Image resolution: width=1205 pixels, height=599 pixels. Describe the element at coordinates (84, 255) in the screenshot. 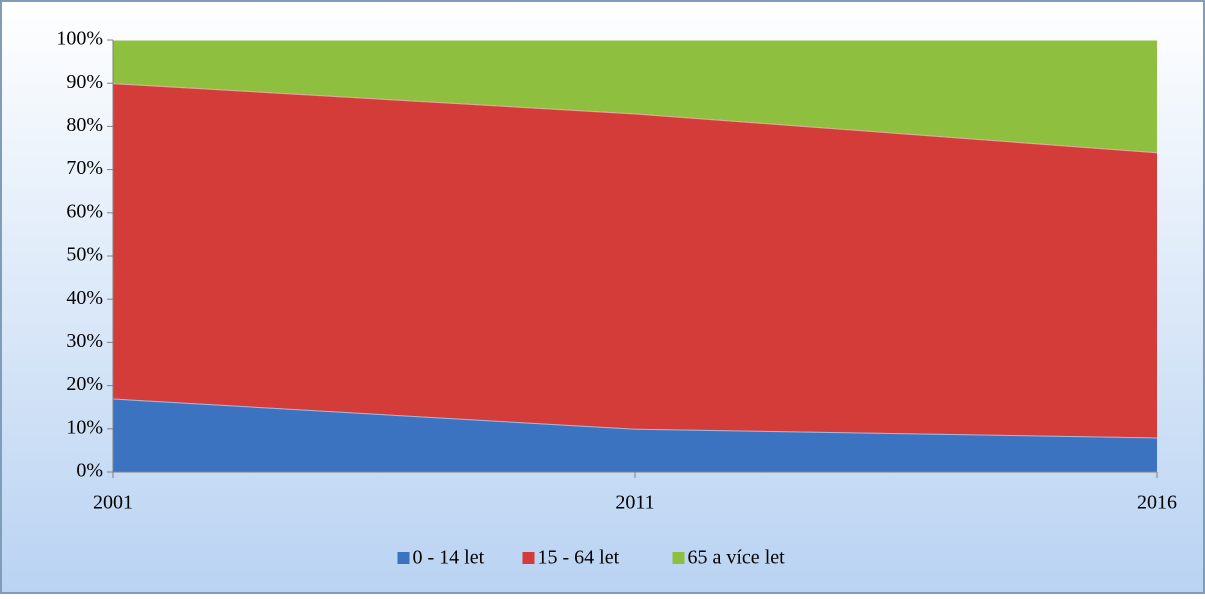

I see `y-tick-label: 50%` at that location.